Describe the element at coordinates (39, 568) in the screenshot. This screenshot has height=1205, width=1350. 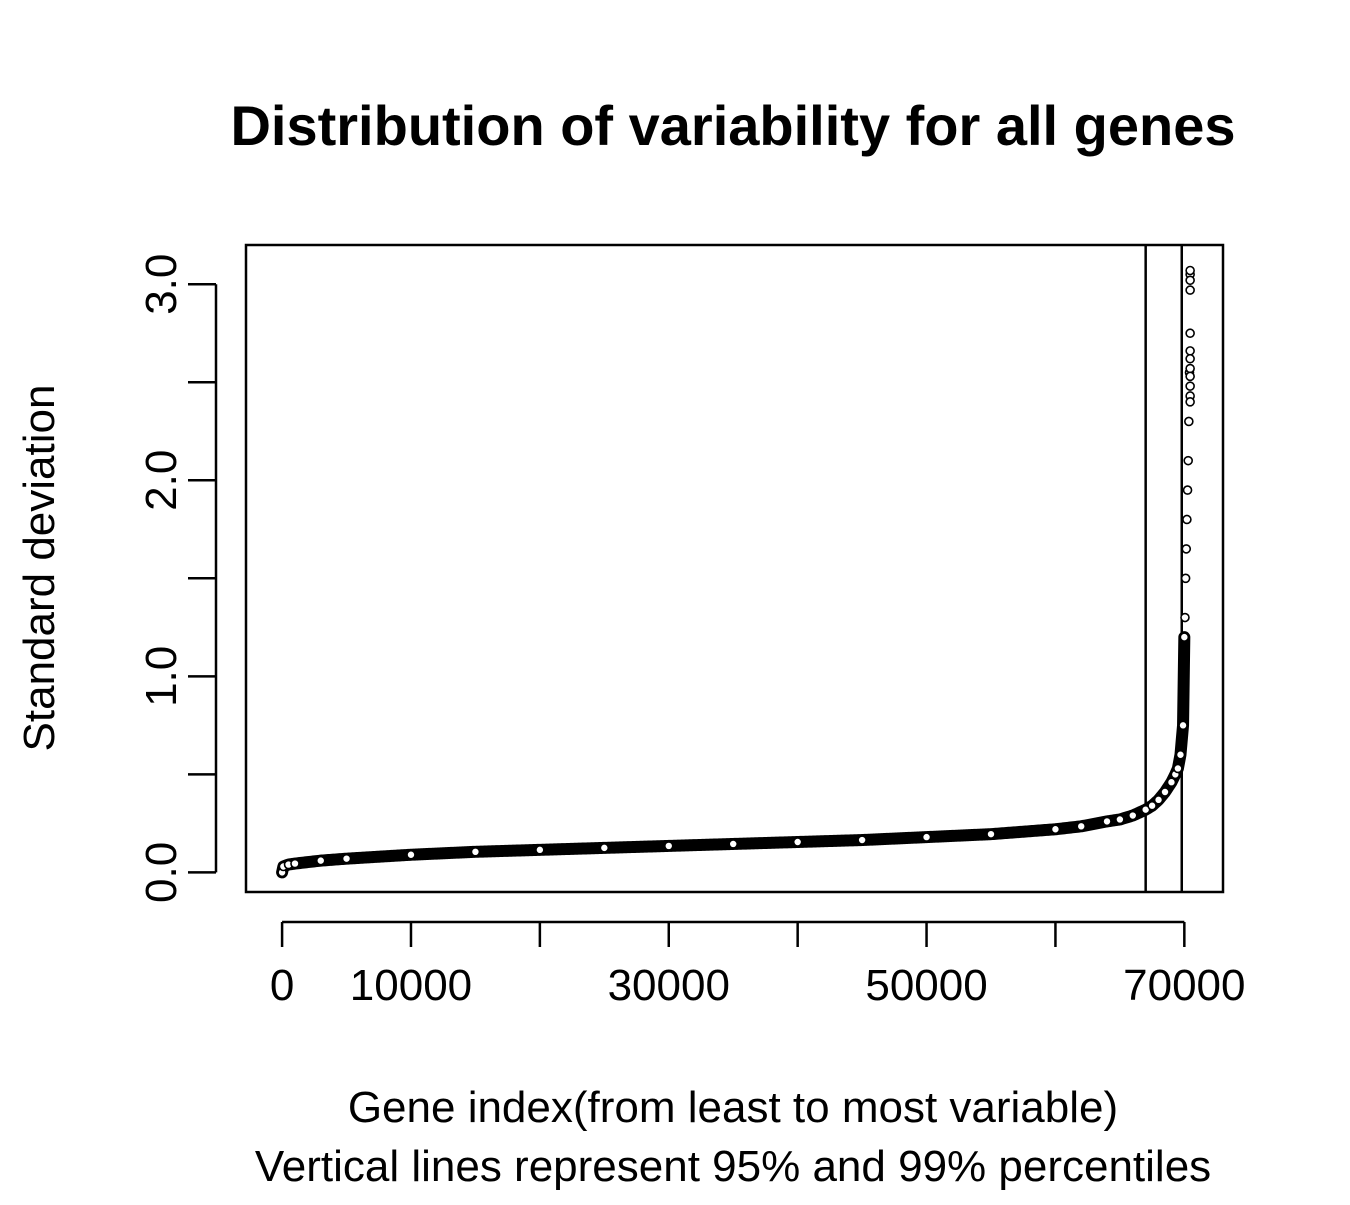
I see `y-axis-label: Standard deviation` at that location.